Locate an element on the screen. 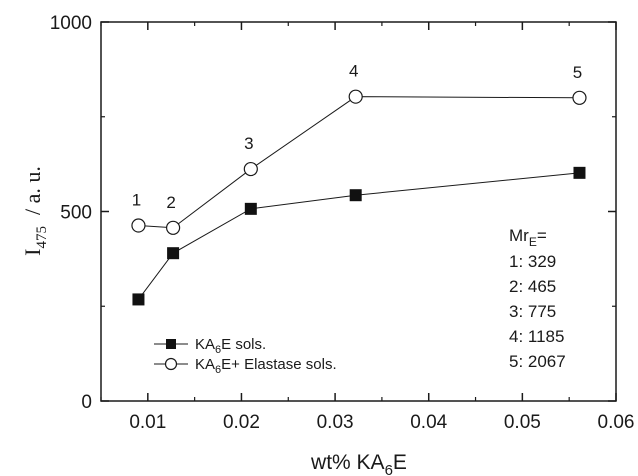  mr-line: 3: 775 is located at coordinates (532, 311).